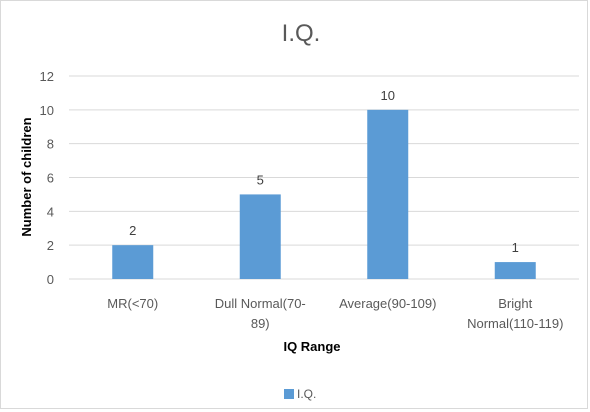  Describe the element at coordinates (260, 313) in the screenshot. I see `x-category-label: Dull Normal(70-89)` at that location.